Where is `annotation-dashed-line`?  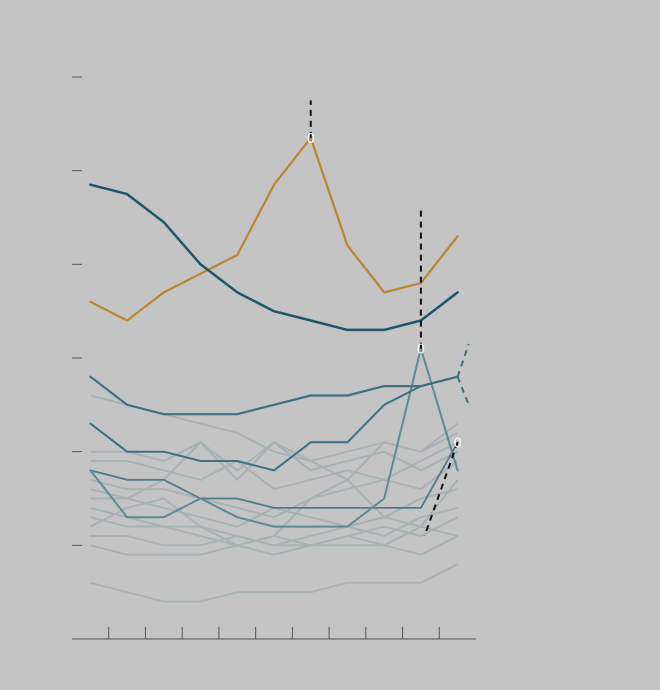
annotation-dashed-line is located at coordinates (441, 489).